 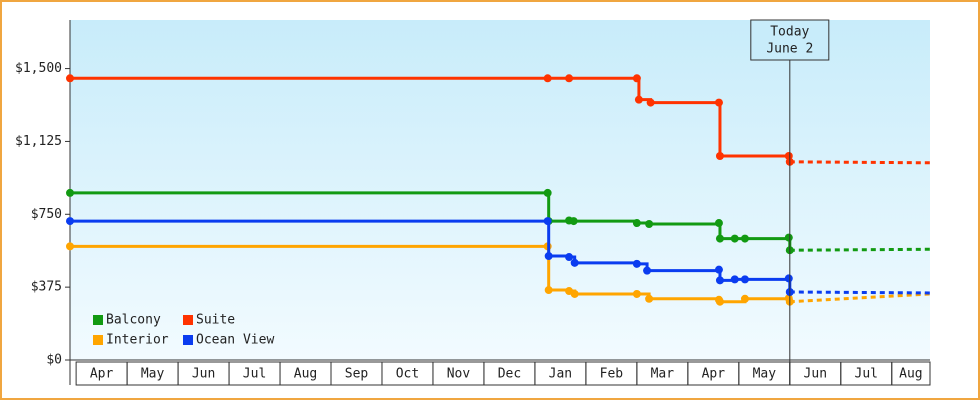 What do you see at coordinates (663, 374) in the screenshot?
I see `x-tick-label: Mar` at bounding box center [663, 374].